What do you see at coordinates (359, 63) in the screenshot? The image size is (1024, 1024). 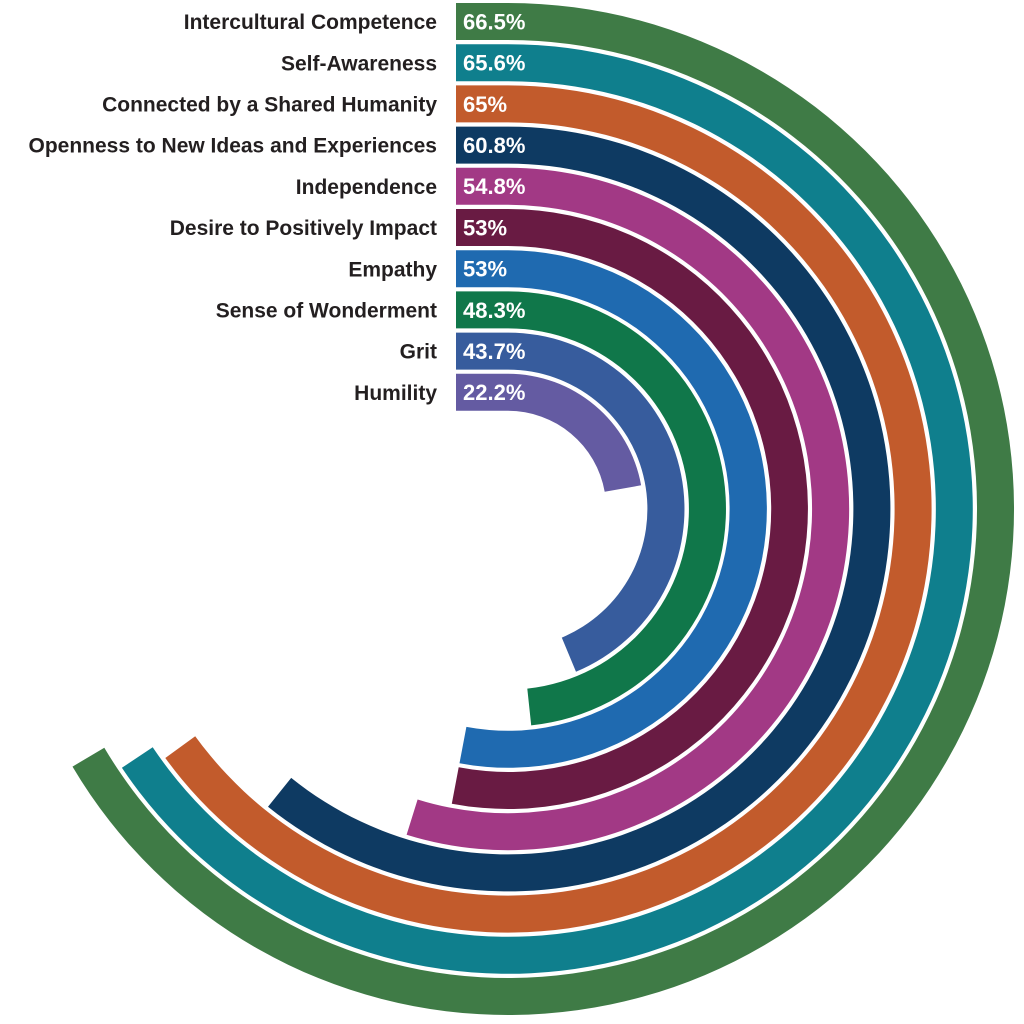 I see `category-label-self-awareness: Self-Awareness` at bounding box center [359, 63].